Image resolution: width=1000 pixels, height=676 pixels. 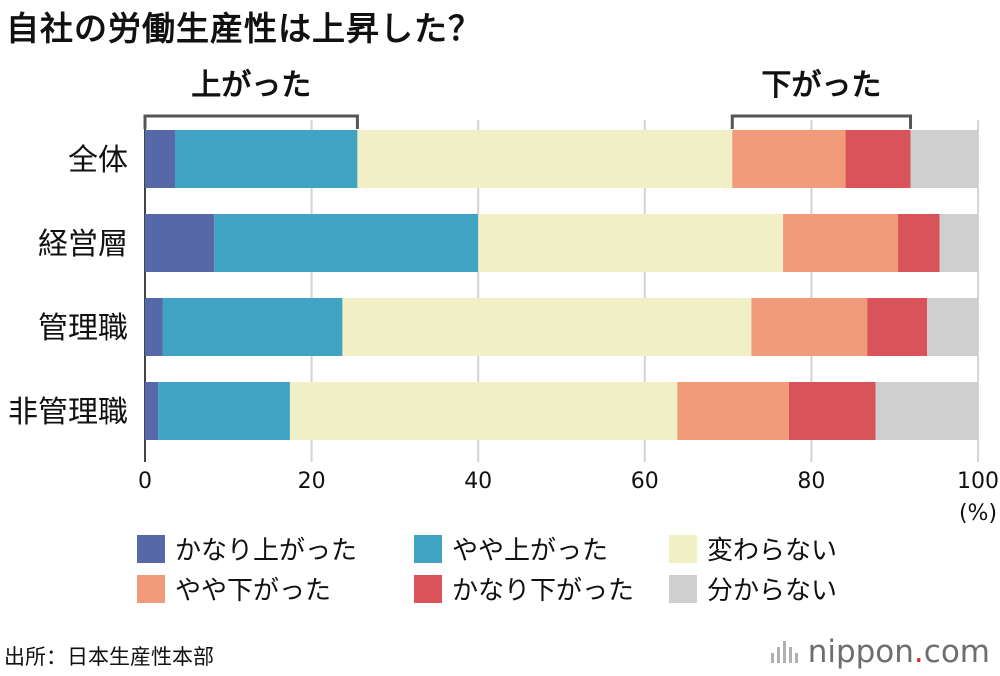 What do you see at coordinates (145, 481) in the screenshot?
I see `x-tick-label: 0` at bounding box center [145, 481].